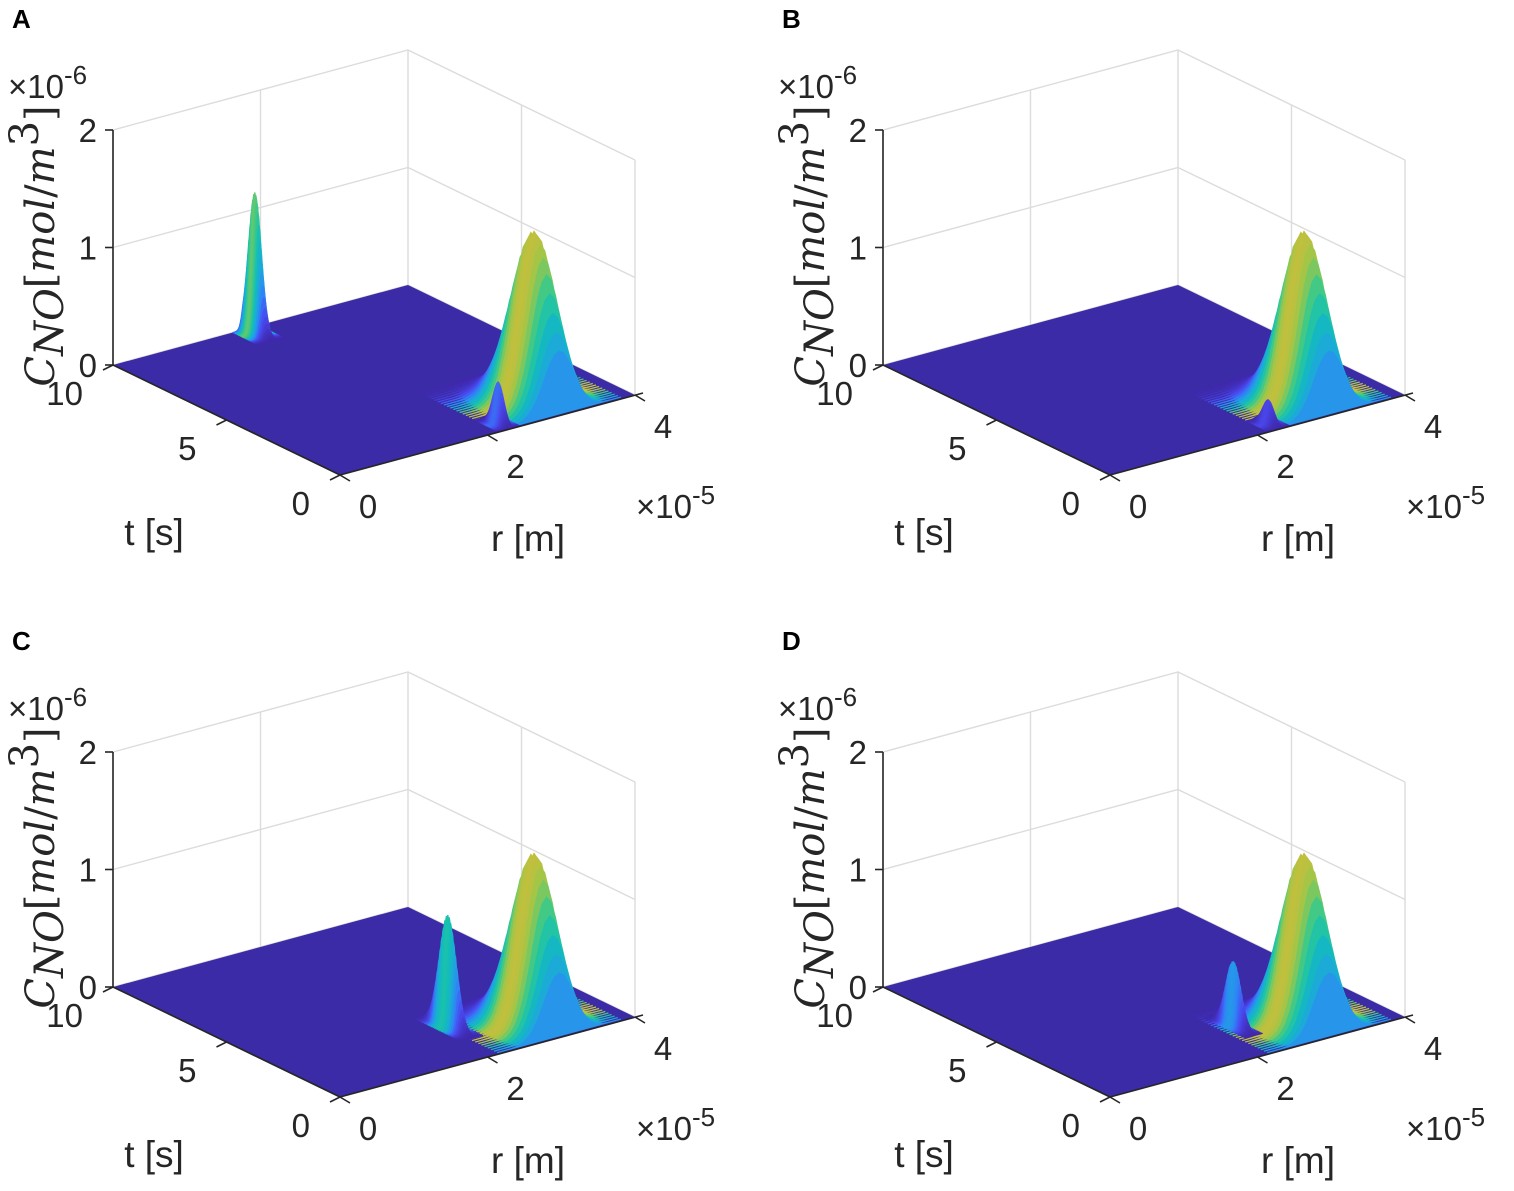 The width and height of the screenshot is (1514, 1191). What do you see at coordinates (791, 641) in the screenshot?
I see `panel-label: D` at bounding box center [791, 641].